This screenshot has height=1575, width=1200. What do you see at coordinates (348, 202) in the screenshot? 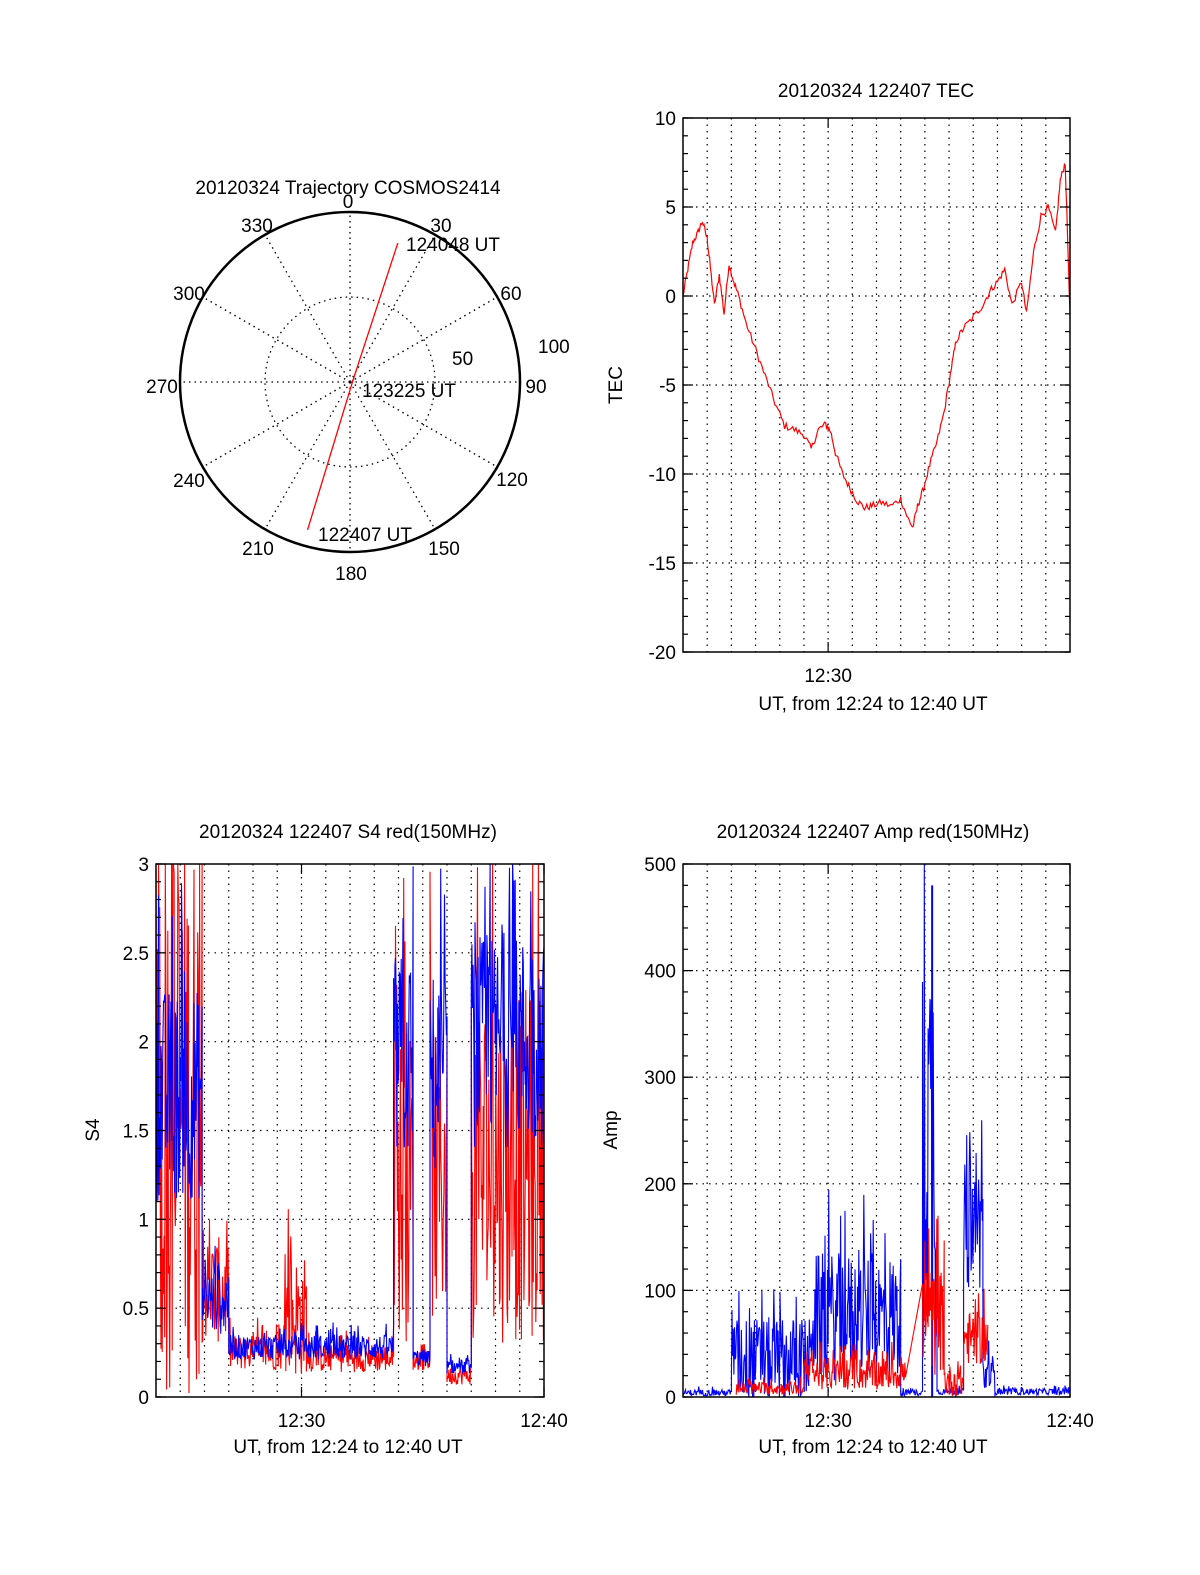
I see `angle-label-0: 0` at bounding box center [348, 202].